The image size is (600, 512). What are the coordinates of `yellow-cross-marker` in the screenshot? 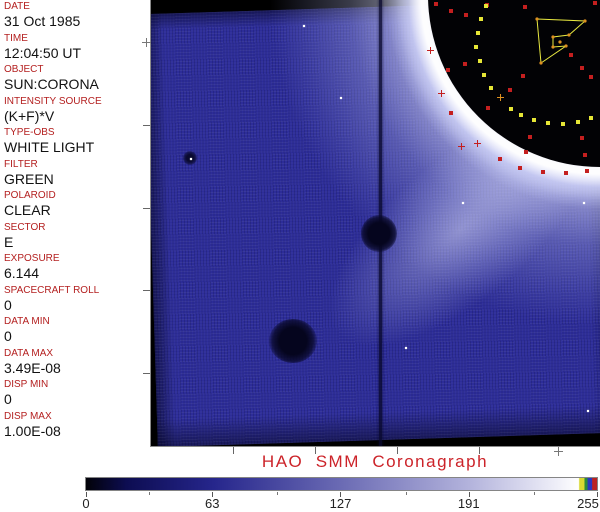 It's located at (500, 97).